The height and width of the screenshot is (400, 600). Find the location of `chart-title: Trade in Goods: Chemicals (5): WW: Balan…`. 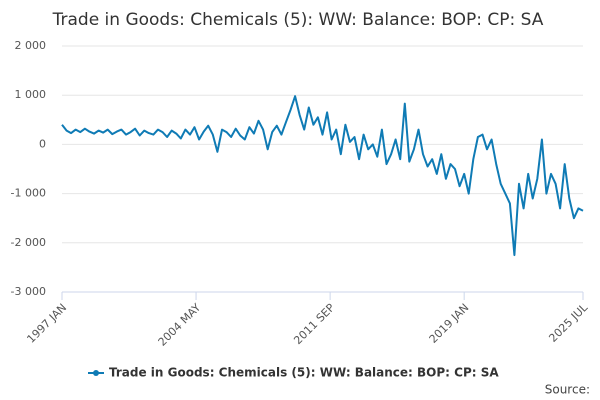

chart-title: Trade in Goods: Chemicals (5): WW: Balan… is located at coordinates (298, 20).